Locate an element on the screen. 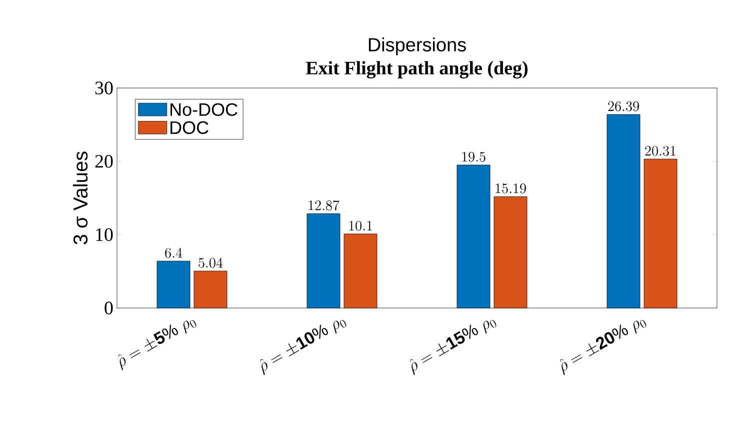  y-axis-title: 3 σ Values is located at coordinates (80, 198).